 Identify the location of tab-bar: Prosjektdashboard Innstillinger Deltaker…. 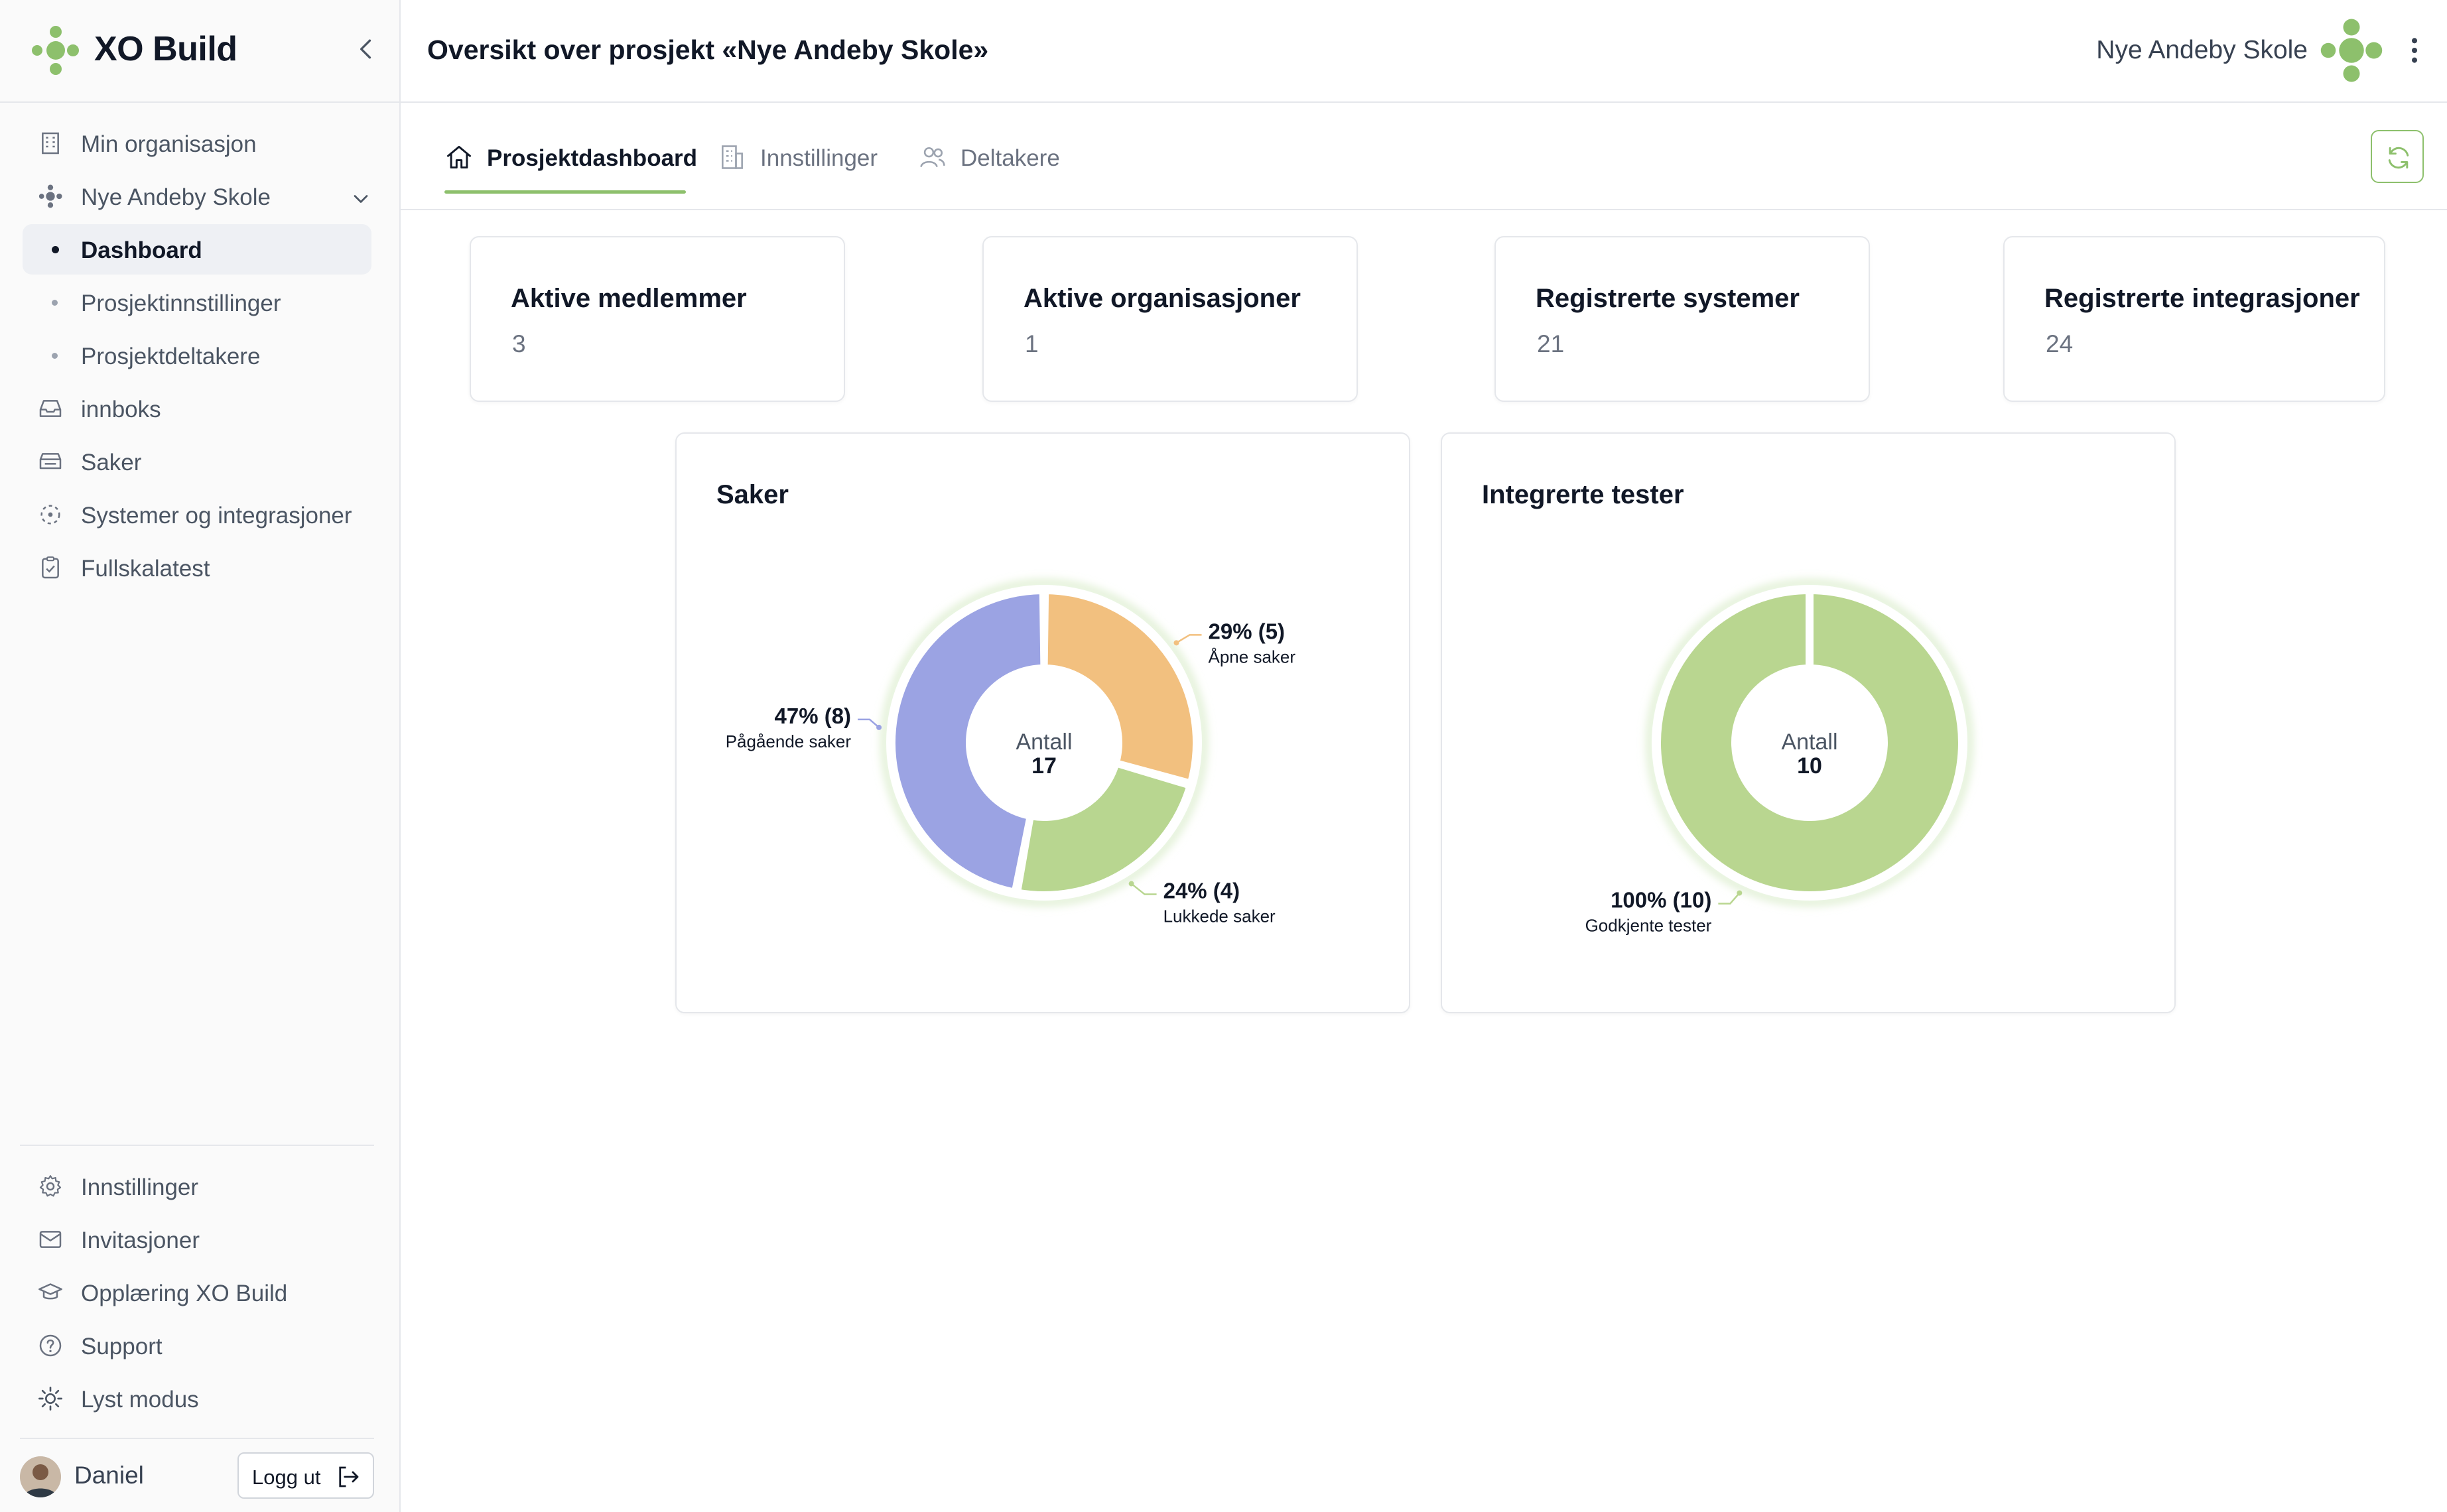
(1424, 156).